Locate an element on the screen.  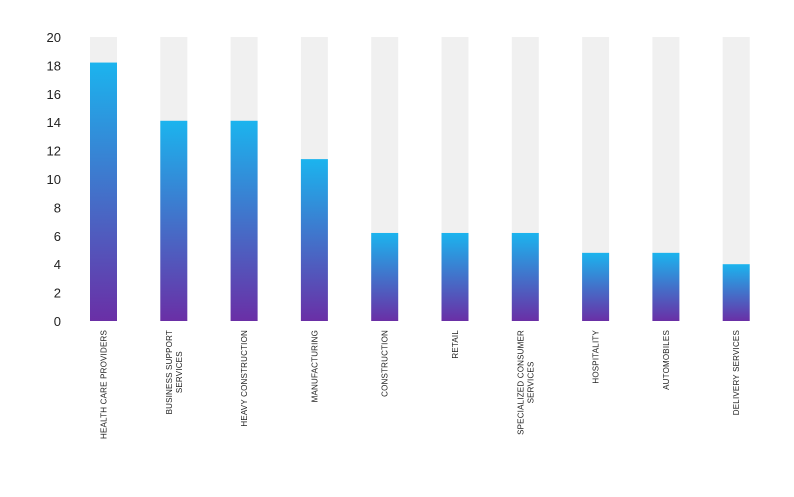
x-tick-label: DELIVERY SERVICES is located at coordinates (736, 372).